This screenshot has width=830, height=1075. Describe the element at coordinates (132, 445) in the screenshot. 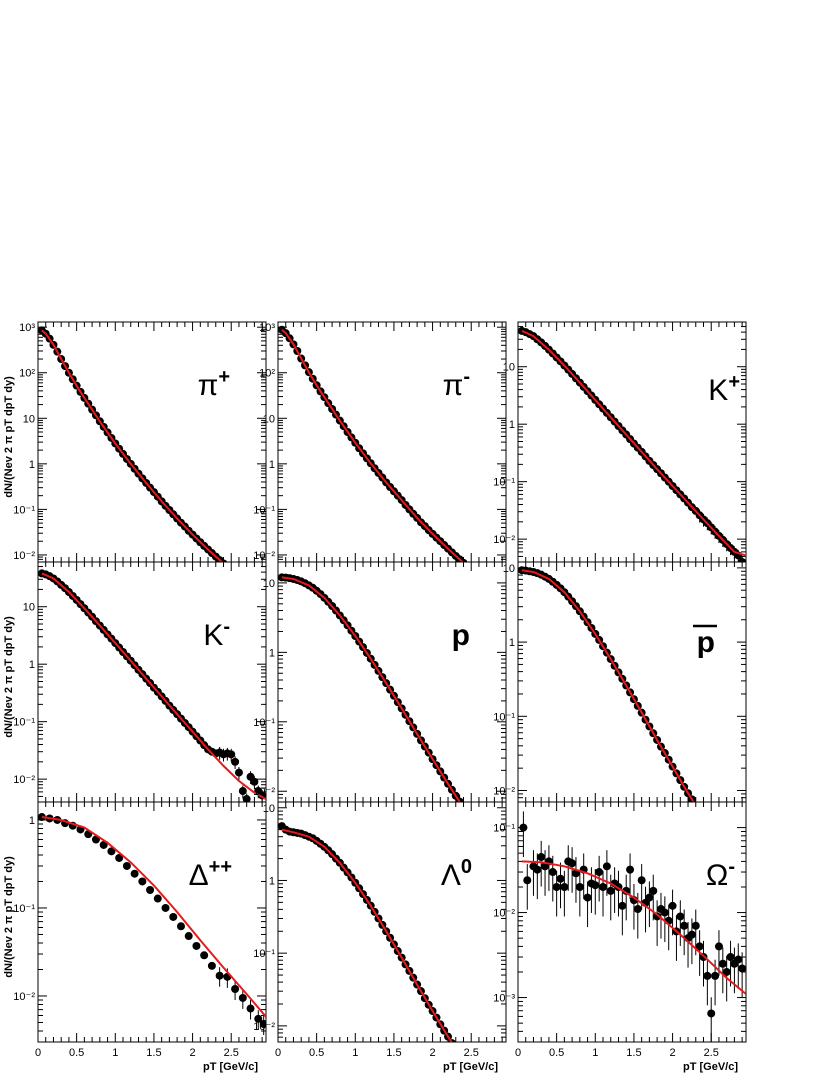

I see `fit-curve` at that location.